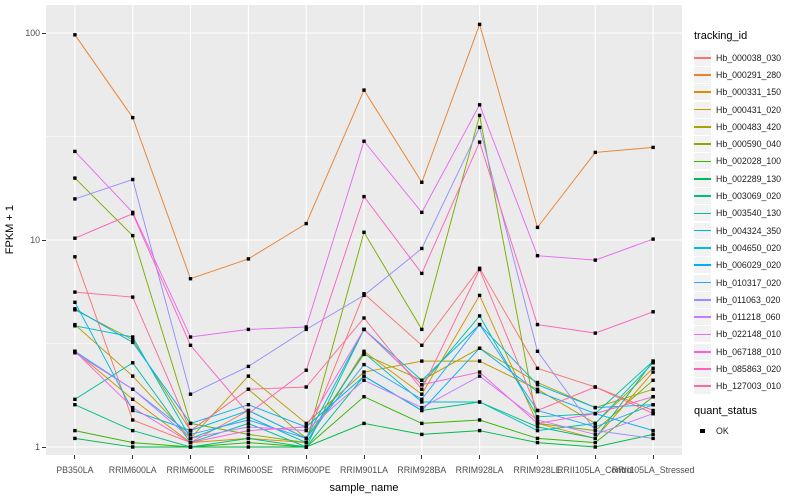 Image resolution: width=800 pixels, height=500 pixels. What do you see at coordinates (748, 299) in the screenshot?
I see `legend-item-label: Hb_011063_020` at bounding box center [748, 299].